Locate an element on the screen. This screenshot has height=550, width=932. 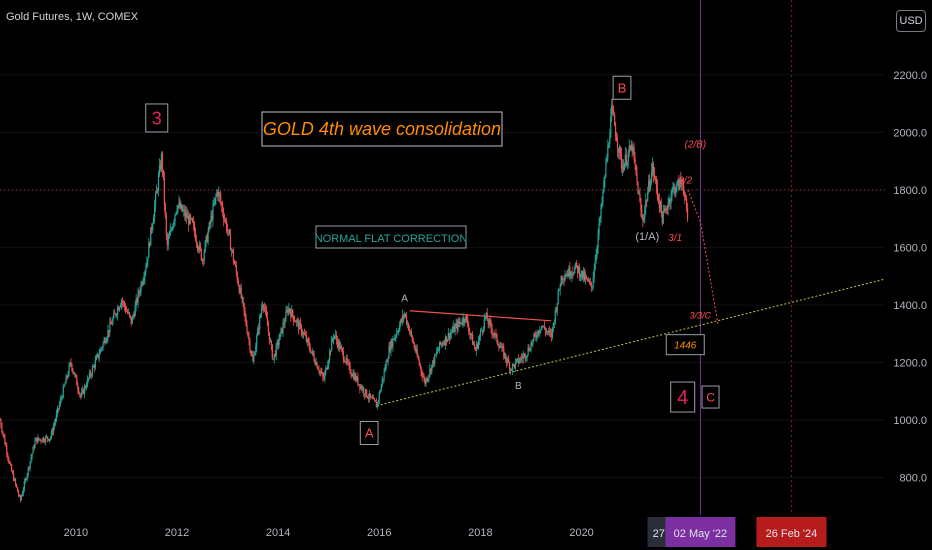
time-tick-label: 2012 is located at coordinates (177, 533).